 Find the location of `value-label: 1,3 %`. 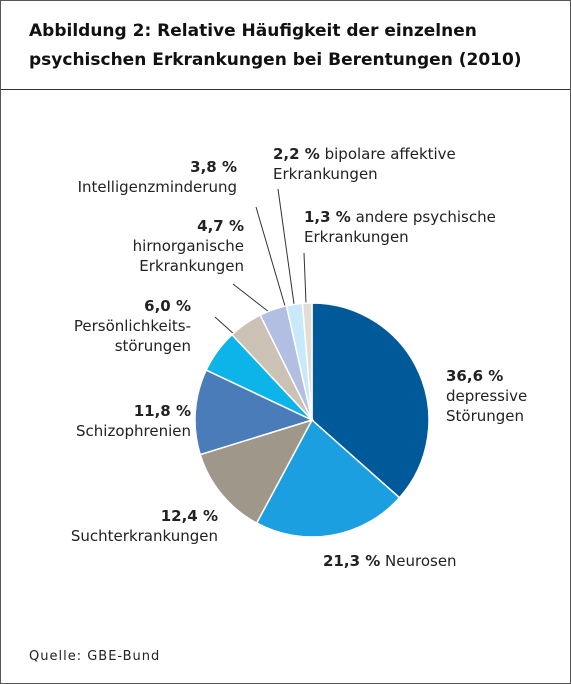

value-label: 1,3 % is located at coordinates (327, 217).